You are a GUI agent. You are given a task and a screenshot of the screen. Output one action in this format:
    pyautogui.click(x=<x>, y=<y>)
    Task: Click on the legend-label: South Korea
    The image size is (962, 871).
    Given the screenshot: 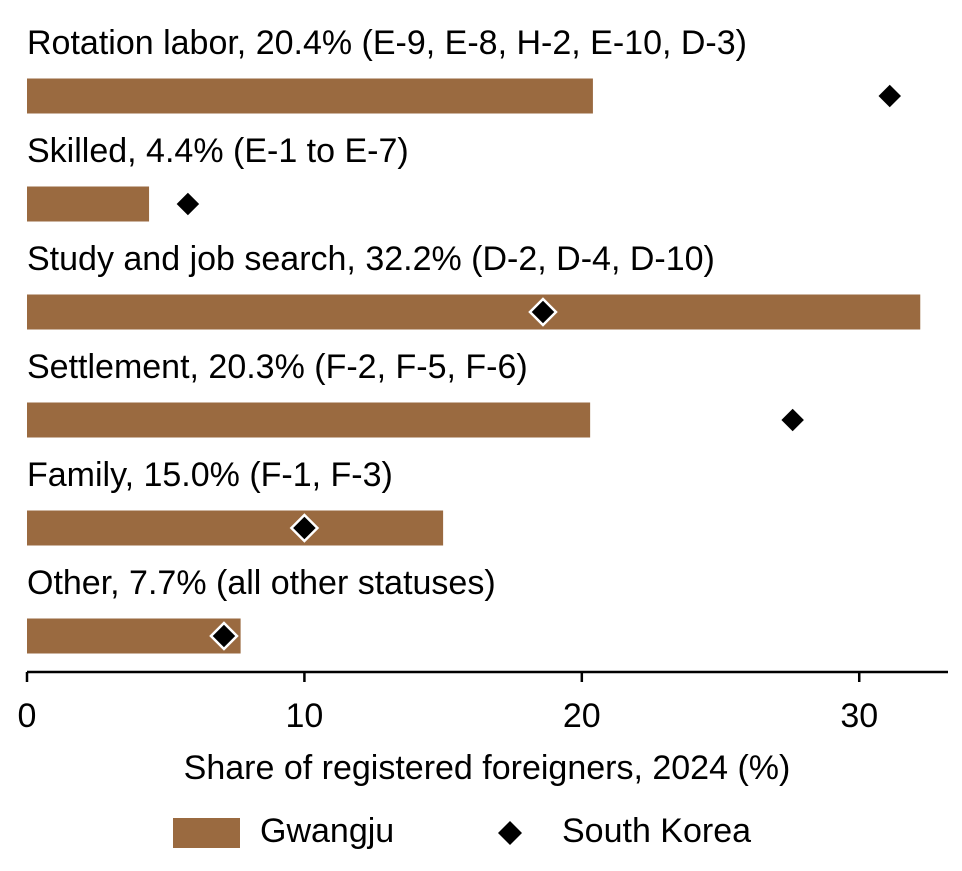 What is the action you would take?
    pyautogui.click(x=656, y=831)
    